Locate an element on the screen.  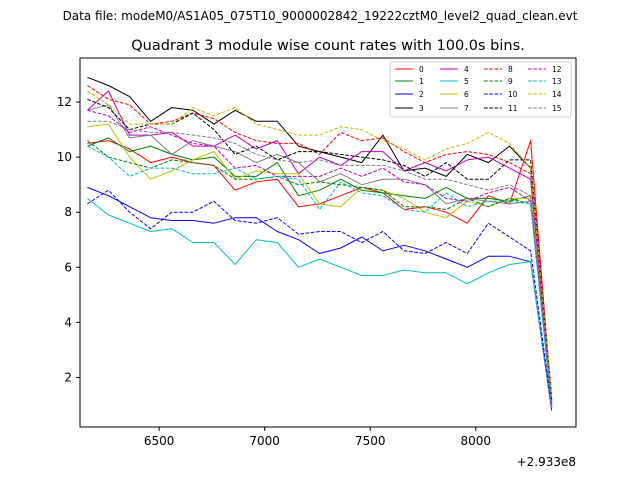
x-axis-offset-label: +2.933e8 is located at coordinates (546, 462).